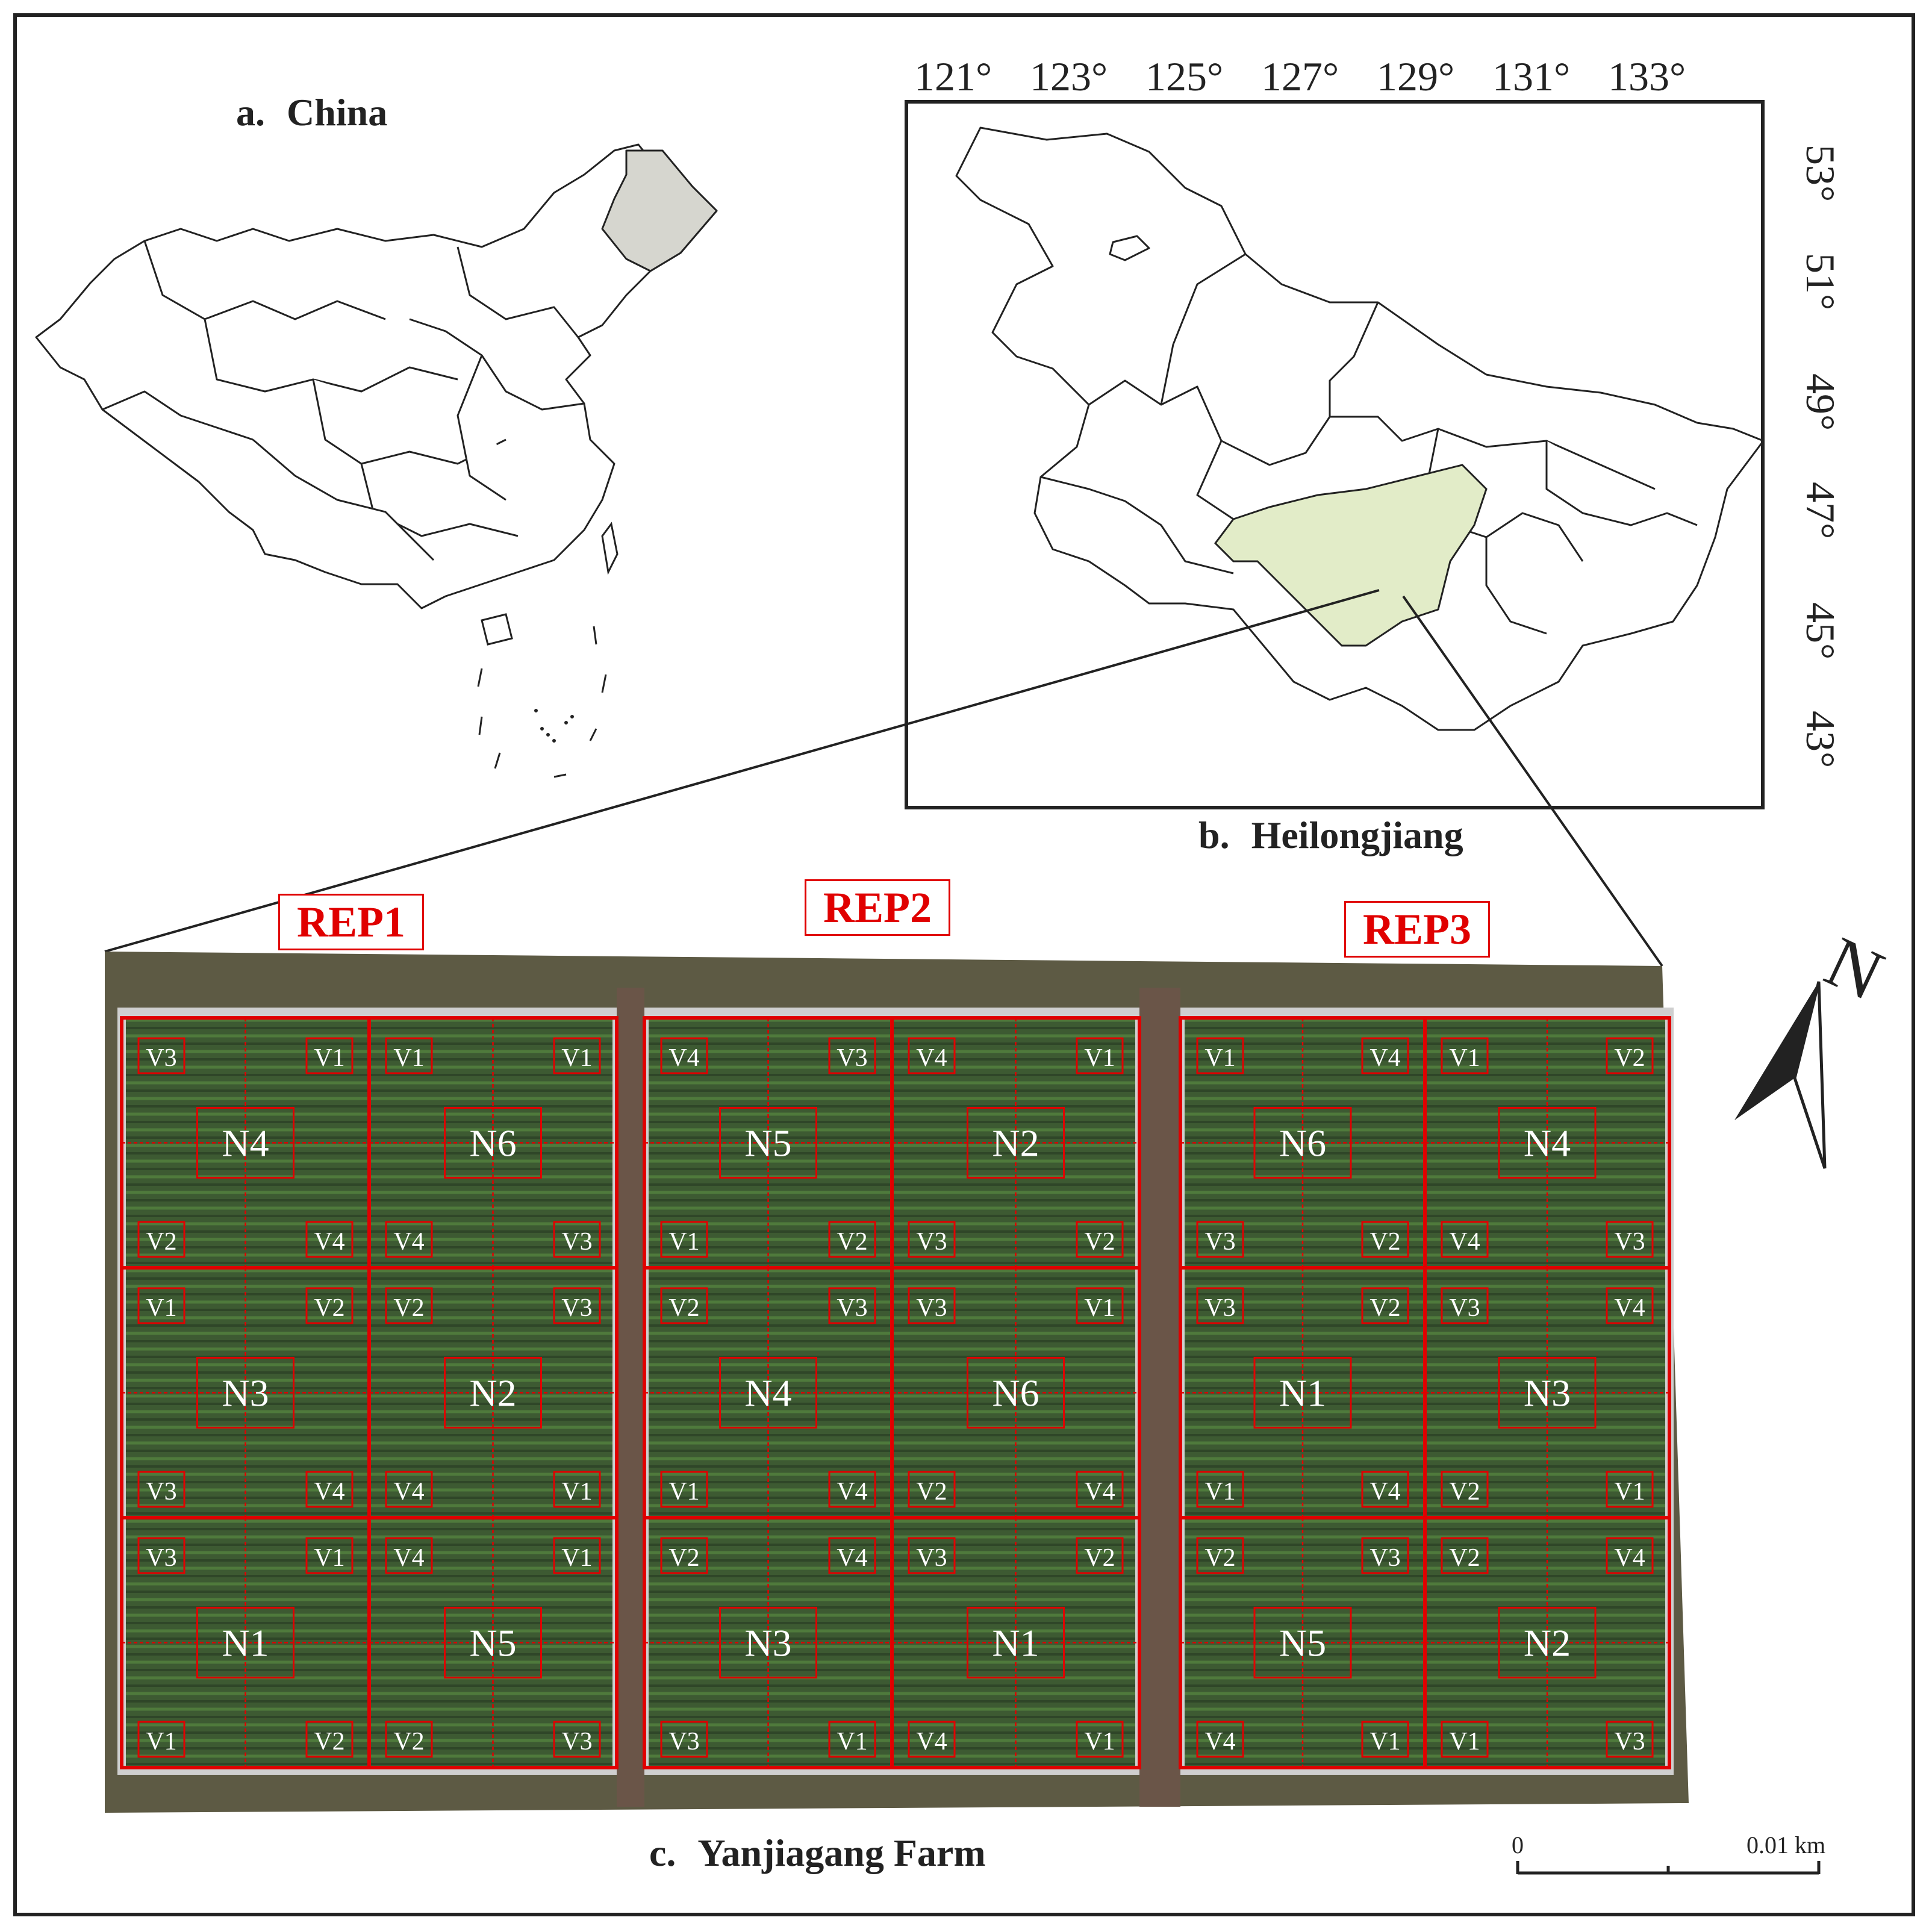 The height and width of the screenshot is (1932, 1932). What do you see at coordinates (1518, 1845) in the screenshot?
I see `scale-start: 0` at bounding box center [1518, 1845].